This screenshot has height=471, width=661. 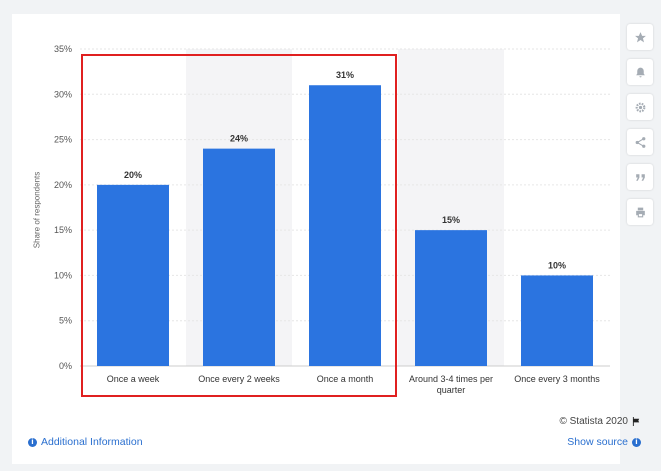 I want to click on y-tick-label: 25%, so click(x=63, y=140).